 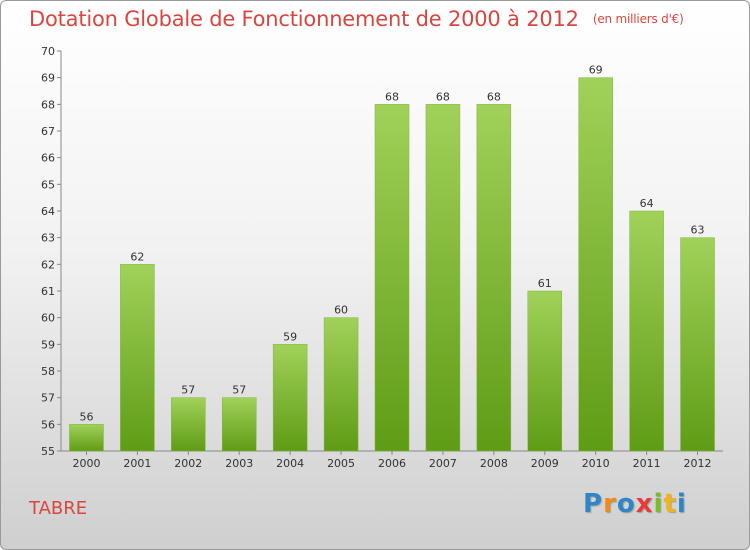 What do you see at coordinates (670, 504) in the screenshot?
I see `logo-letter: t` at bounding box center [670, 504].